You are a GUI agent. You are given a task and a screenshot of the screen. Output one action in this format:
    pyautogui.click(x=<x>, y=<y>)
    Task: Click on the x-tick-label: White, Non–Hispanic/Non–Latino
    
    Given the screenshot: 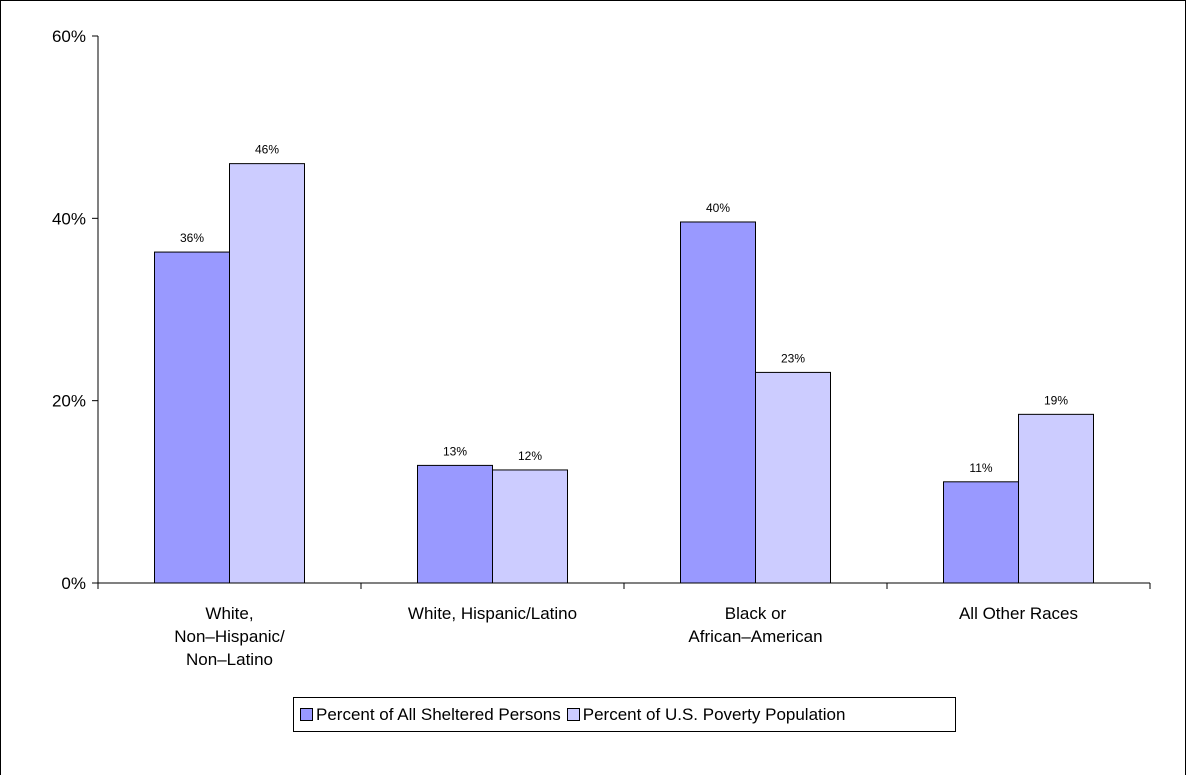 What is the action you would take?
    pyautogui.click(x=229, y=636)
    